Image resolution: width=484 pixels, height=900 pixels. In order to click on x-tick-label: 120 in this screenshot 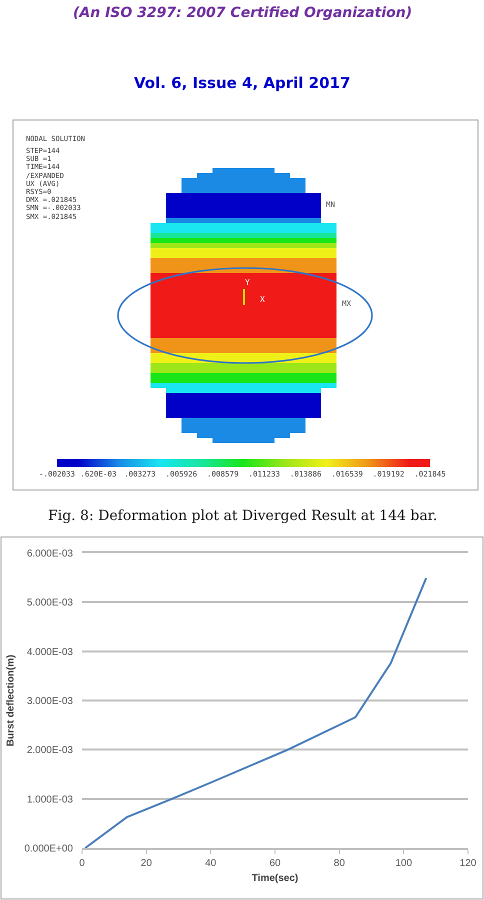, I will do `click(468, 863)`.